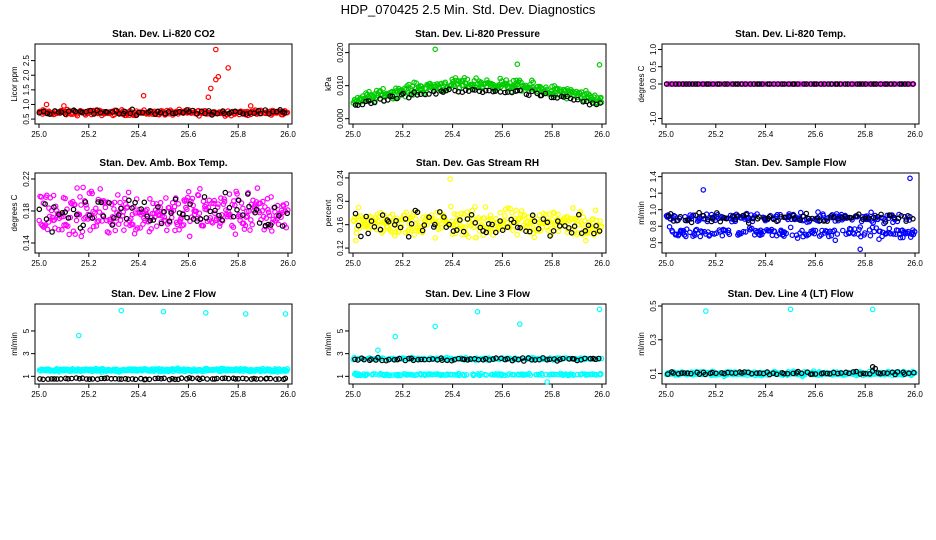 This screenshot has width=936, height=540. Describe the element at coordinates (653, 243) in the screenshot. I see `y-tick-label: 0.6` at that location.